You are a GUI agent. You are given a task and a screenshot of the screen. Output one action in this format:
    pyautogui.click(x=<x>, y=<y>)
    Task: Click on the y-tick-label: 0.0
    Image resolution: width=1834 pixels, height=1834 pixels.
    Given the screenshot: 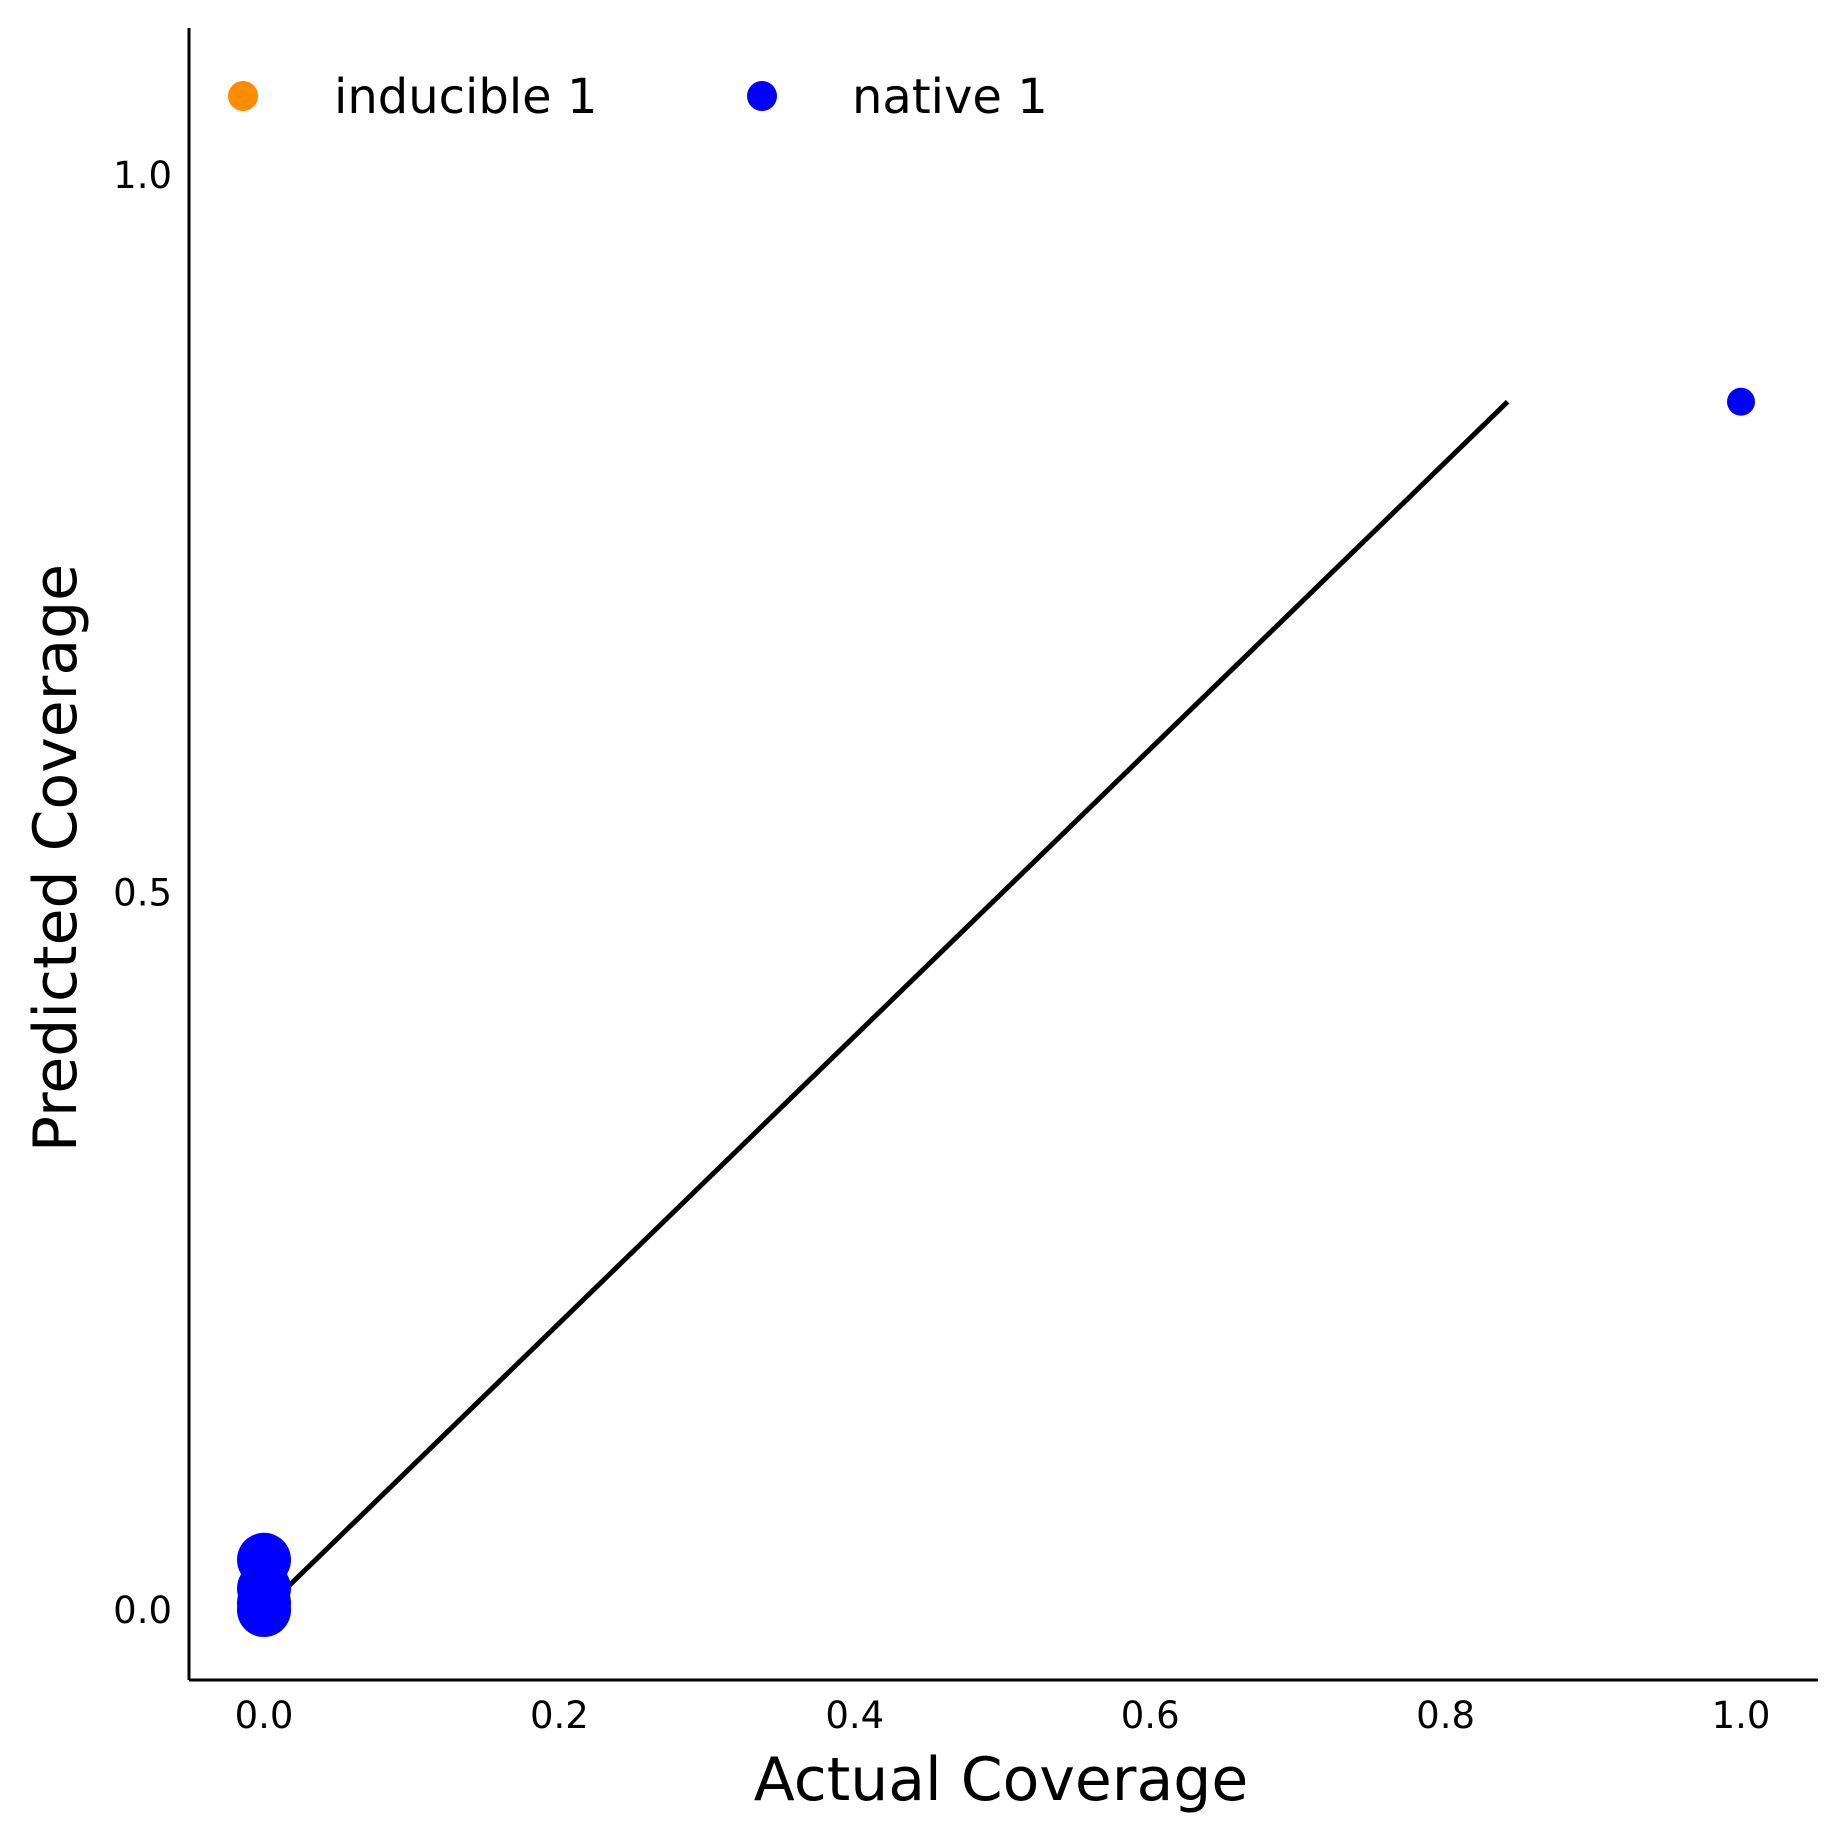 What is the action you would take?
    pyautogui.click(x=142, y=1610)
    